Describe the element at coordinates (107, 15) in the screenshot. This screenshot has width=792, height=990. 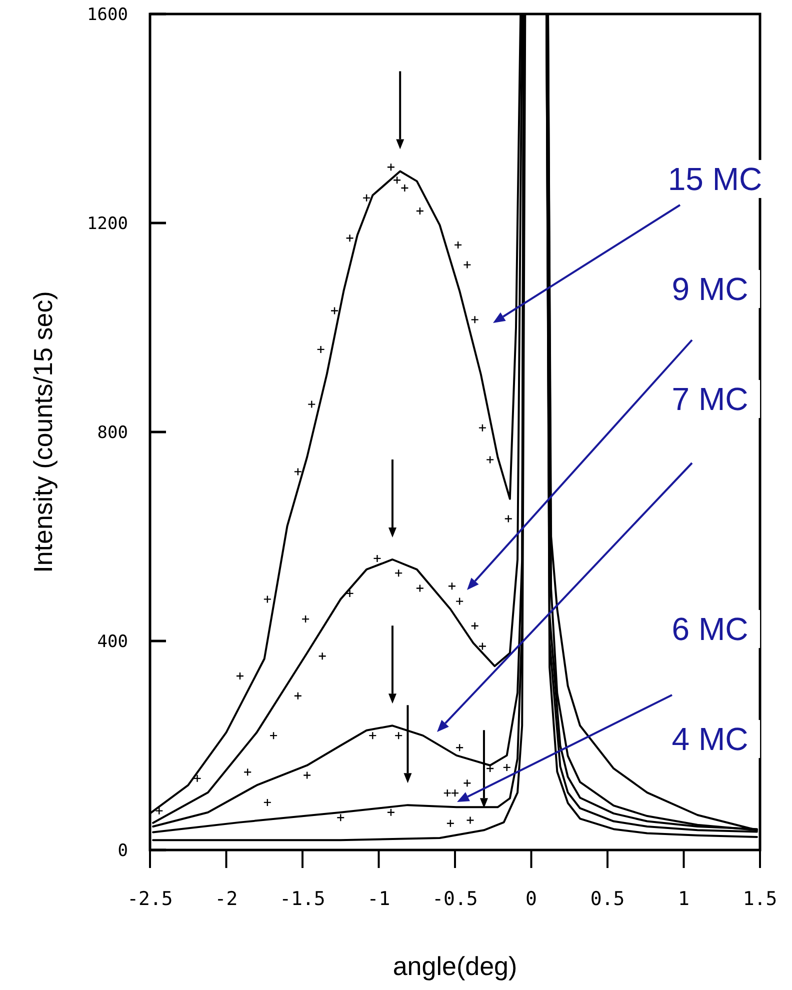
I see `y-tick-label: 1600` at that location.